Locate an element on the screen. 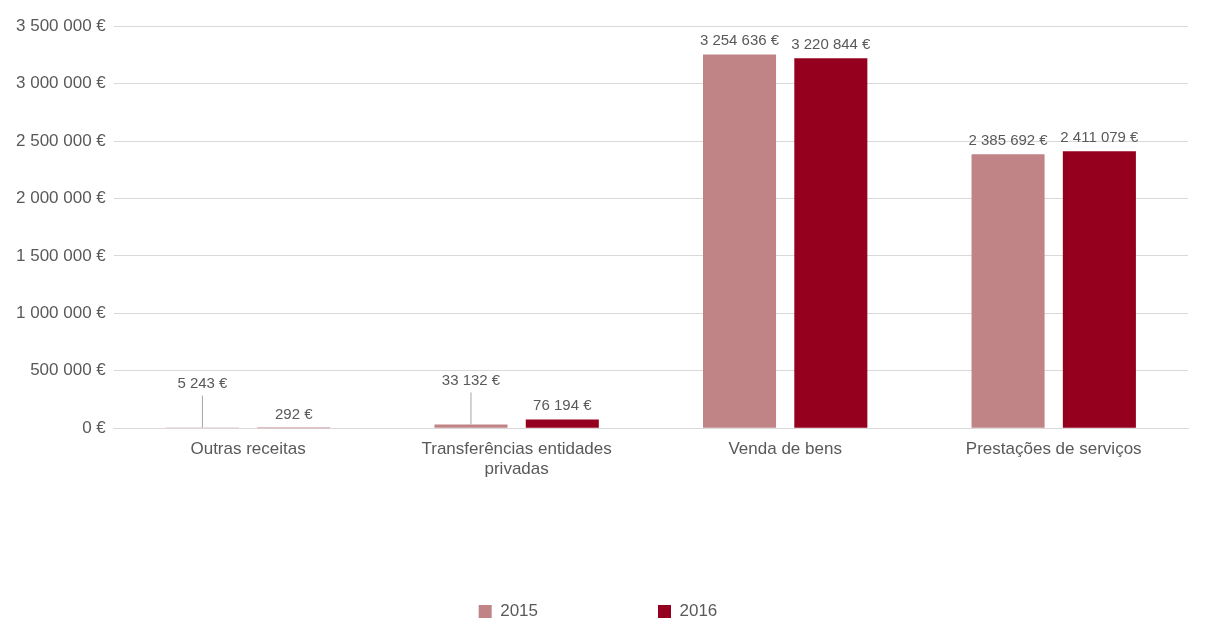 This screenshot has width=1206, height=638. y-tick-label: 1 000 000 € is located at coordinates (61, 313).